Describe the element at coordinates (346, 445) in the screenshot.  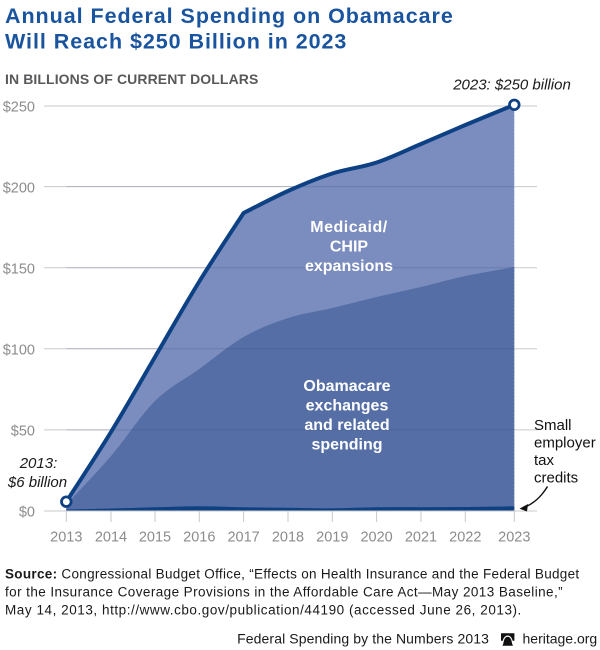
I see `svg-text: spending` at that location.